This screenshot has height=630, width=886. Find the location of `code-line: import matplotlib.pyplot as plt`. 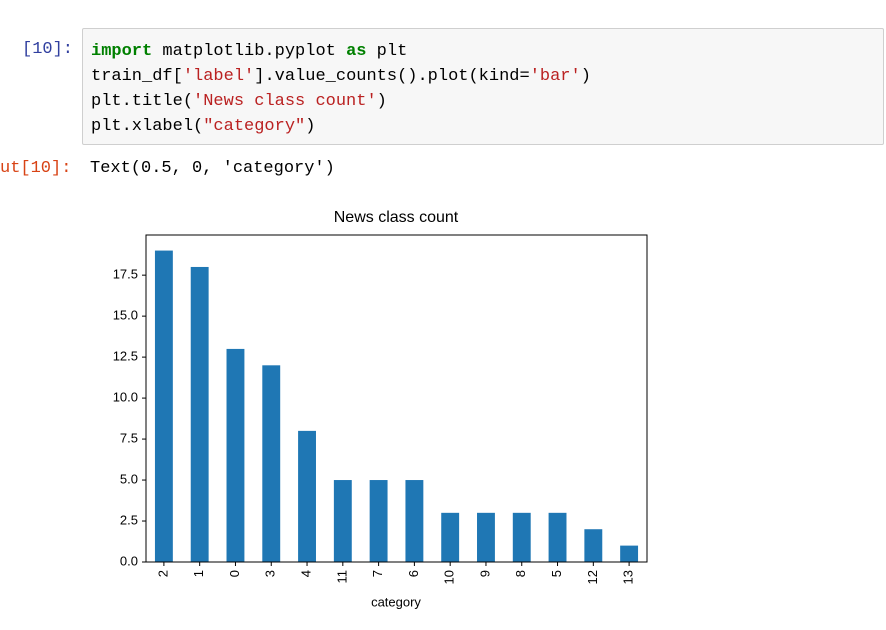

code-line: import matplotlib.pyplot as plt is located at coordinates (341, 51).